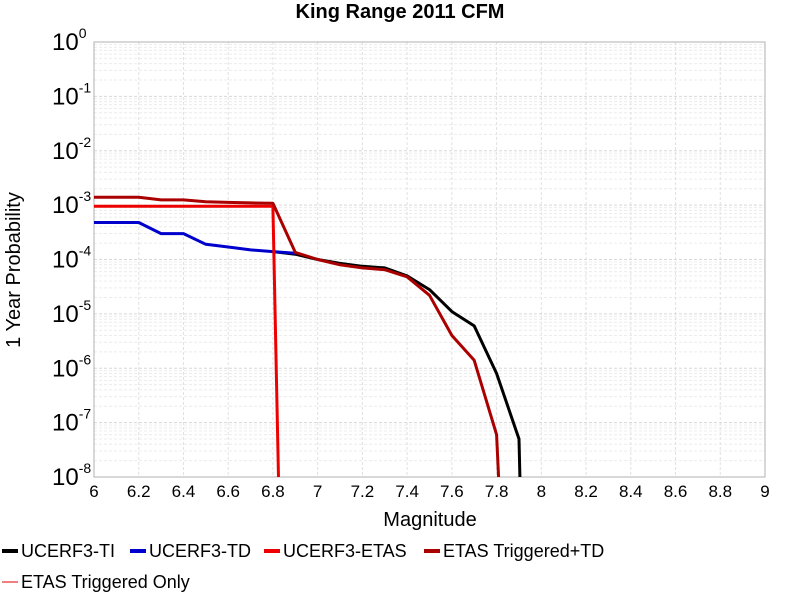  Describe the element at coordinates (407, 491) in the screenshot. I see `x-tick-label: 7.4` at that location.